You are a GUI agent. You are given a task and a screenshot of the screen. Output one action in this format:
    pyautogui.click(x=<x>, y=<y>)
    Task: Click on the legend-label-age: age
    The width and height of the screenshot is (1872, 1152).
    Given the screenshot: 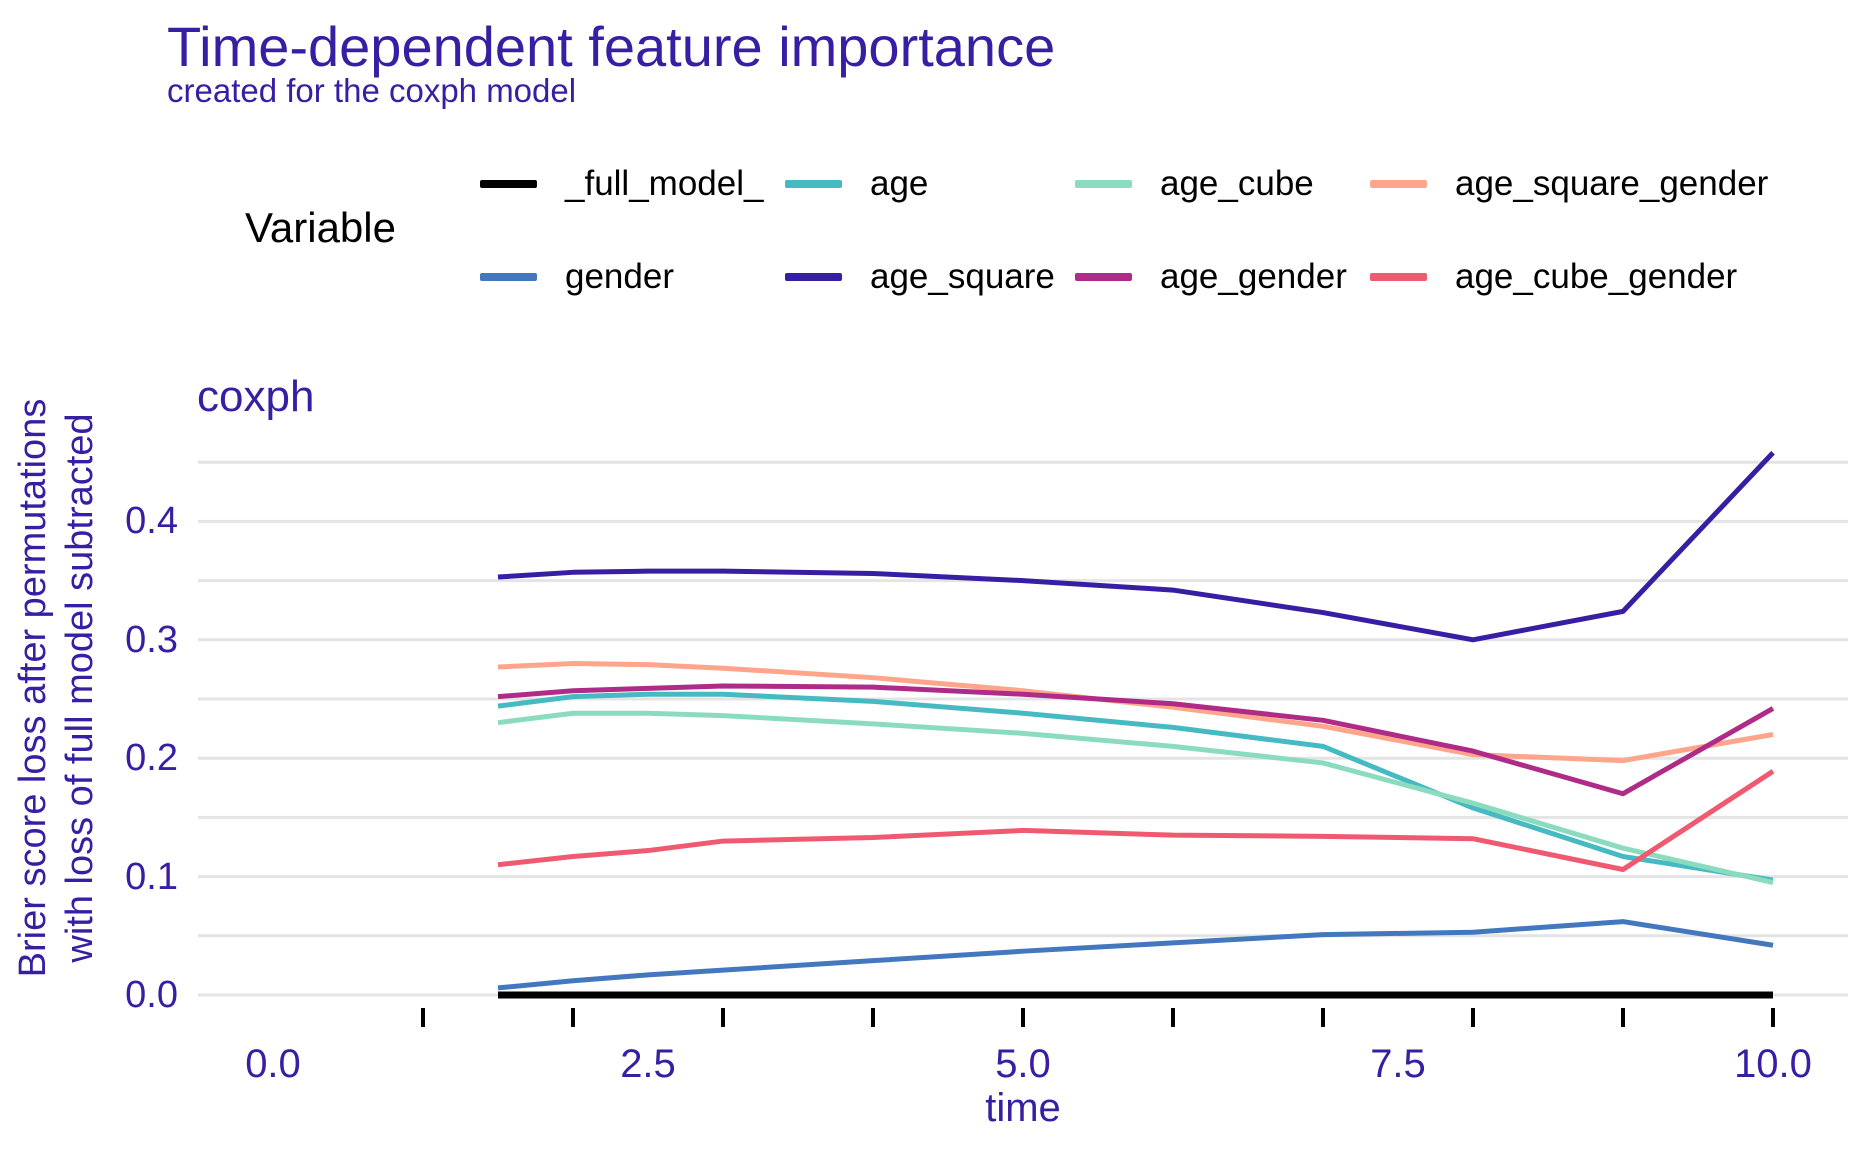 What is the action you would take?
    pyautogui.click(x=899, y=183)
    